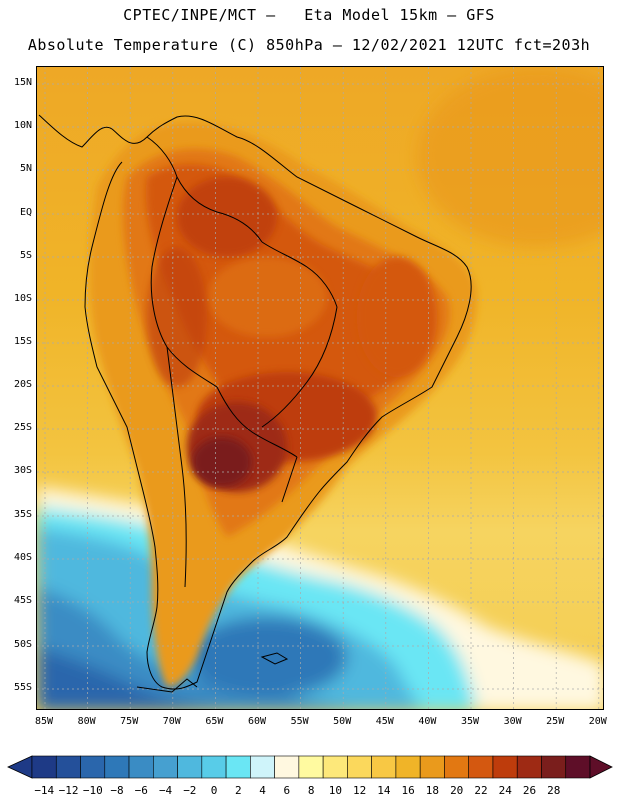 This screenshot has height=800, width=618. Describe the element at coordinates (22, 125) in the screenshot. I see `lat-label-10n: 10N` at that location.